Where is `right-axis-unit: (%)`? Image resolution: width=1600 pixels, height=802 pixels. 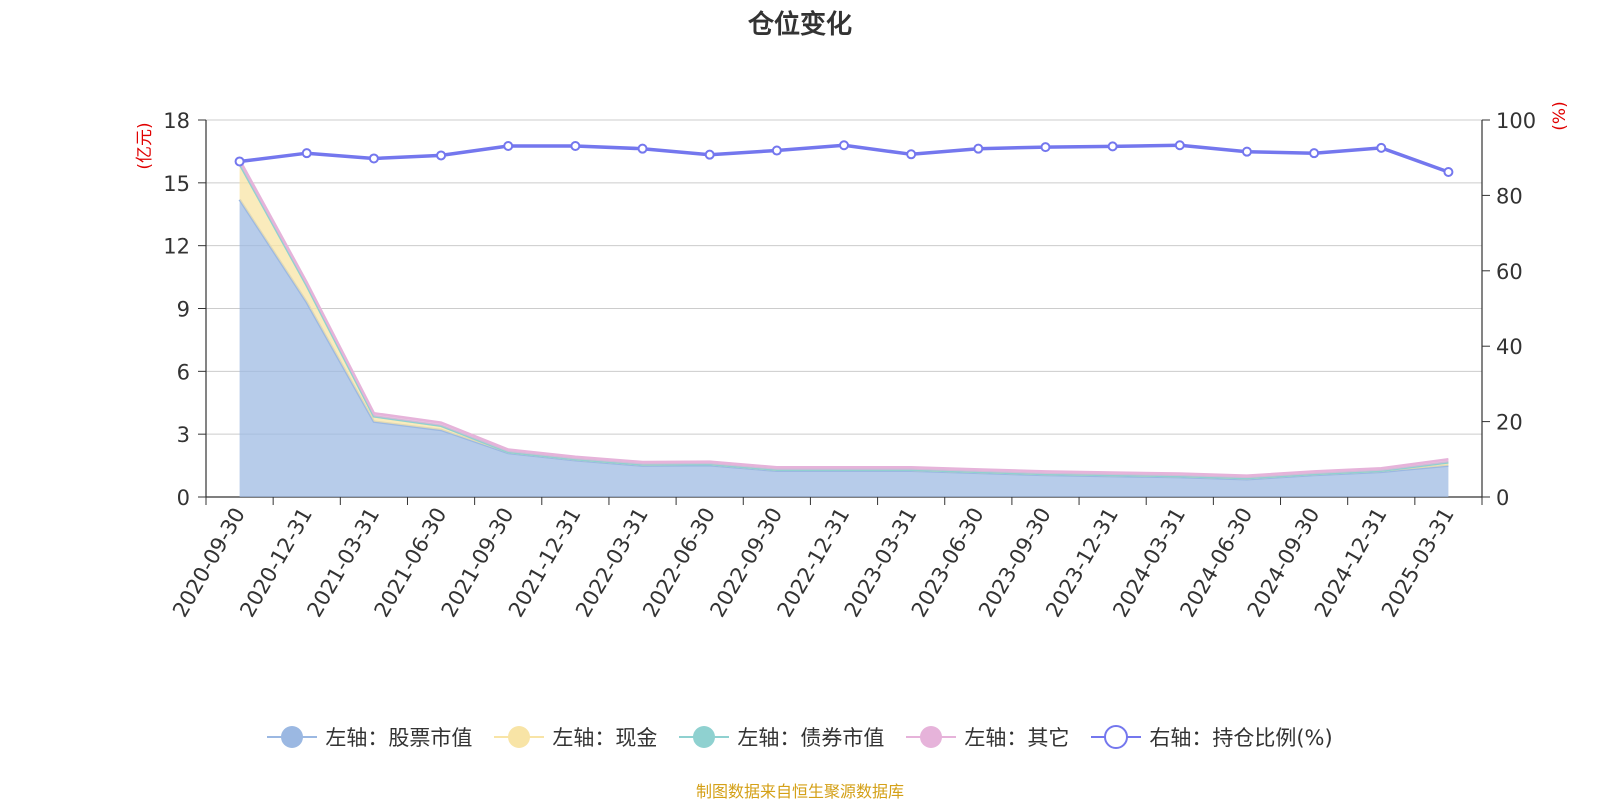
right-axis-unit: (%) is located at coordinates (1560, 115).